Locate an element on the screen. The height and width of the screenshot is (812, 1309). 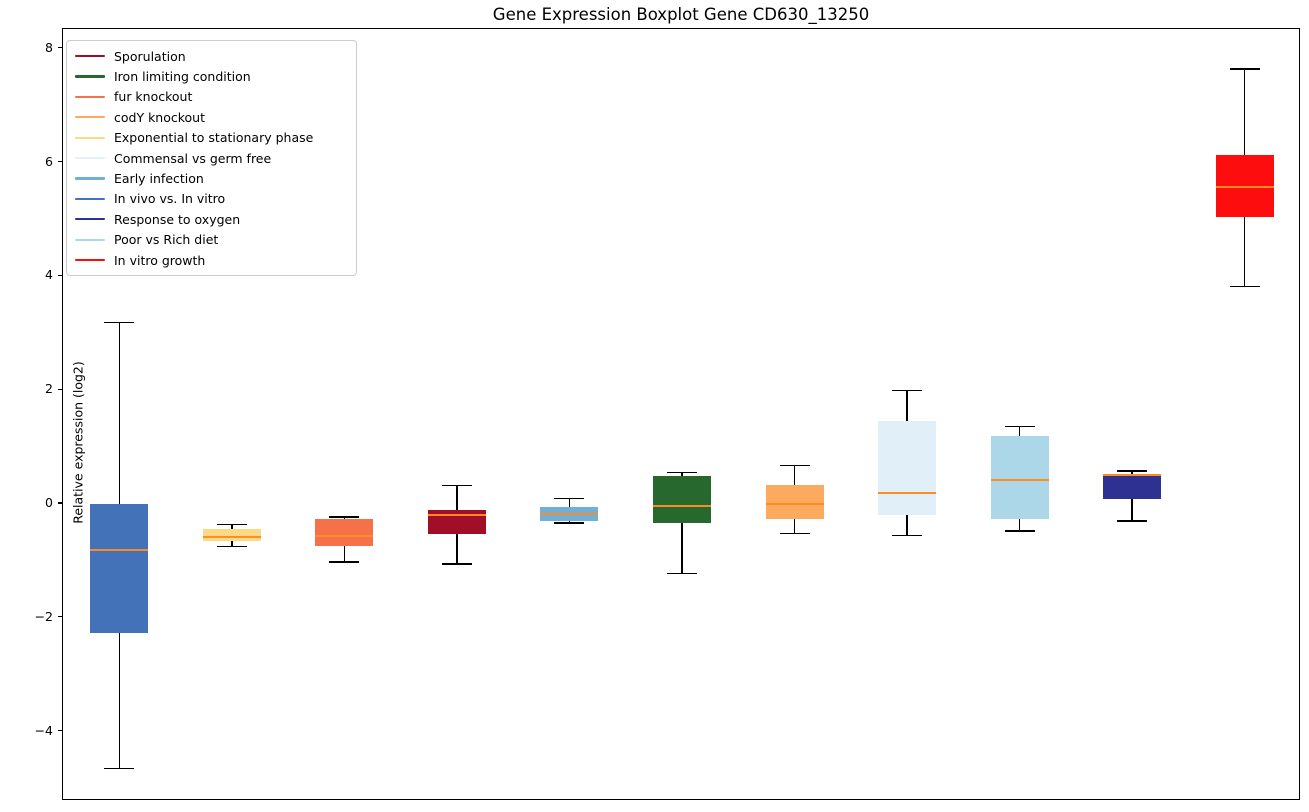
legend-swatch-in-vivo-vs-in-vitro is located at coordinates (90, 199).